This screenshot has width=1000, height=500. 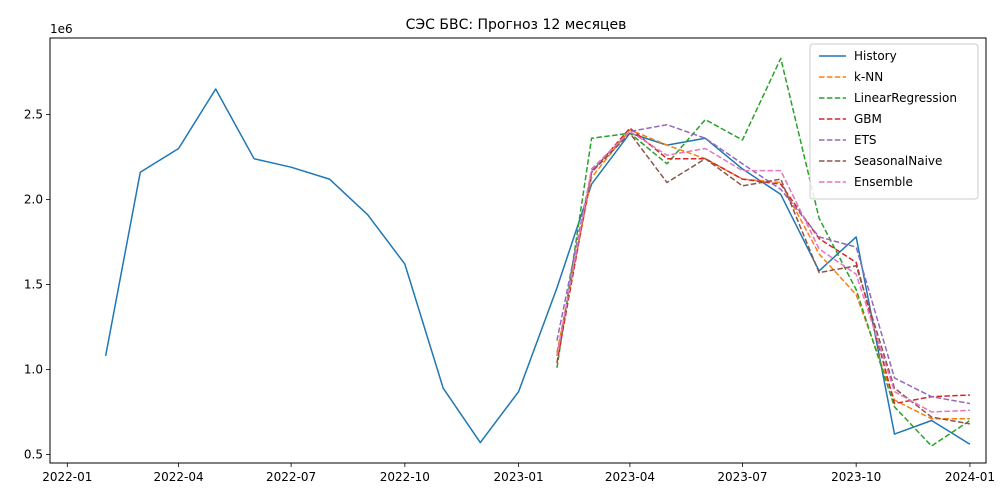 What do you see at coordinates (865, 140) in the screenshot?
I see `legend-label: ETS` at bounding box center [865, 140].